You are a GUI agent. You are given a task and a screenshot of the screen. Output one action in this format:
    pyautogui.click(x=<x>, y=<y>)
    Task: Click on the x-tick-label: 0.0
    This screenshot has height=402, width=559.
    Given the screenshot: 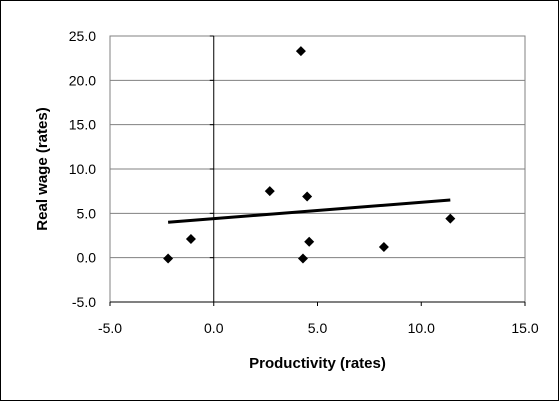 What is the action you would take?
    pyautogui.click(x=214, y=328)
    